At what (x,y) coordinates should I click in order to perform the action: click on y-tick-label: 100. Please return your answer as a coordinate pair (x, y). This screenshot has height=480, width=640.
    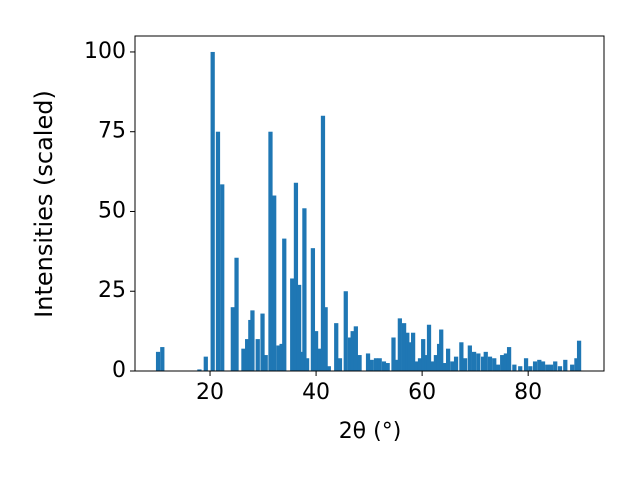
    Looking at the image, I should click on (105, 51).